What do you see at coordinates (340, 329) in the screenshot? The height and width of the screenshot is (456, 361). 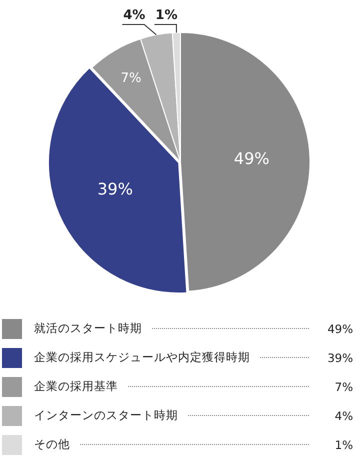 I see `text: 49%` at bounding box center [340, 329].